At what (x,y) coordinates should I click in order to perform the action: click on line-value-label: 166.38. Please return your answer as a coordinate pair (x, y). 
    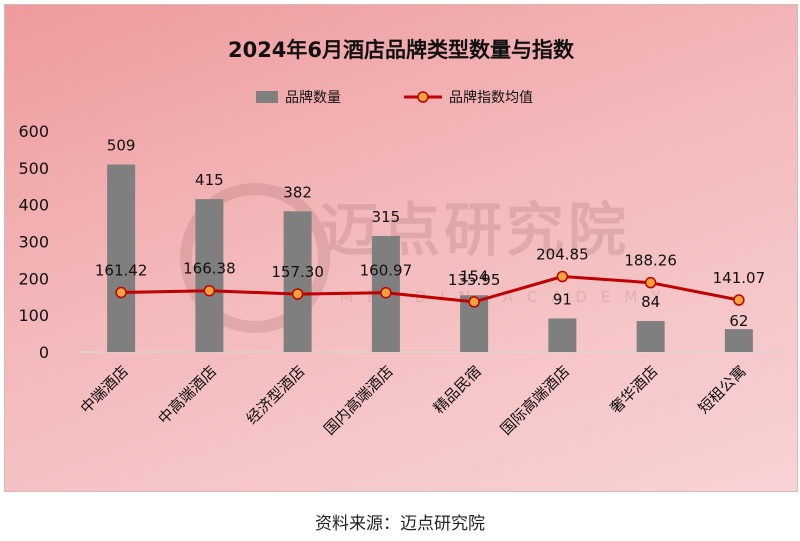
    Looking at the image, I should click on (209, 269).